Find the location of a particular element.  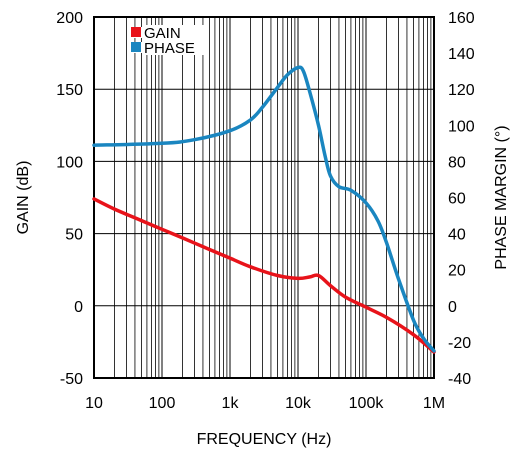

x-tick-label: 10k is located at coordinates (298, 403).